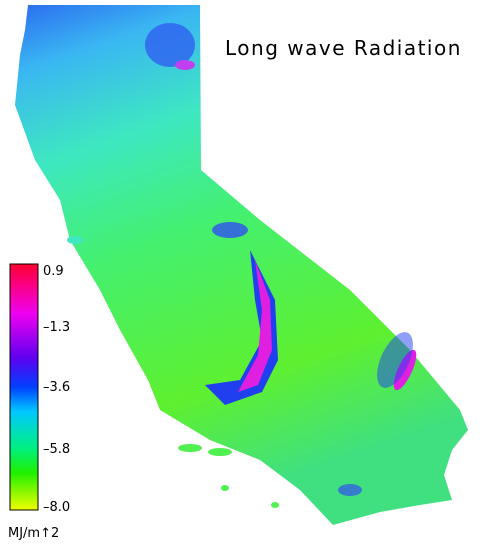 The width and height of the screenshot is (500, 550). I want to click on legend-tick-label: –1.3, so click(56, 327).